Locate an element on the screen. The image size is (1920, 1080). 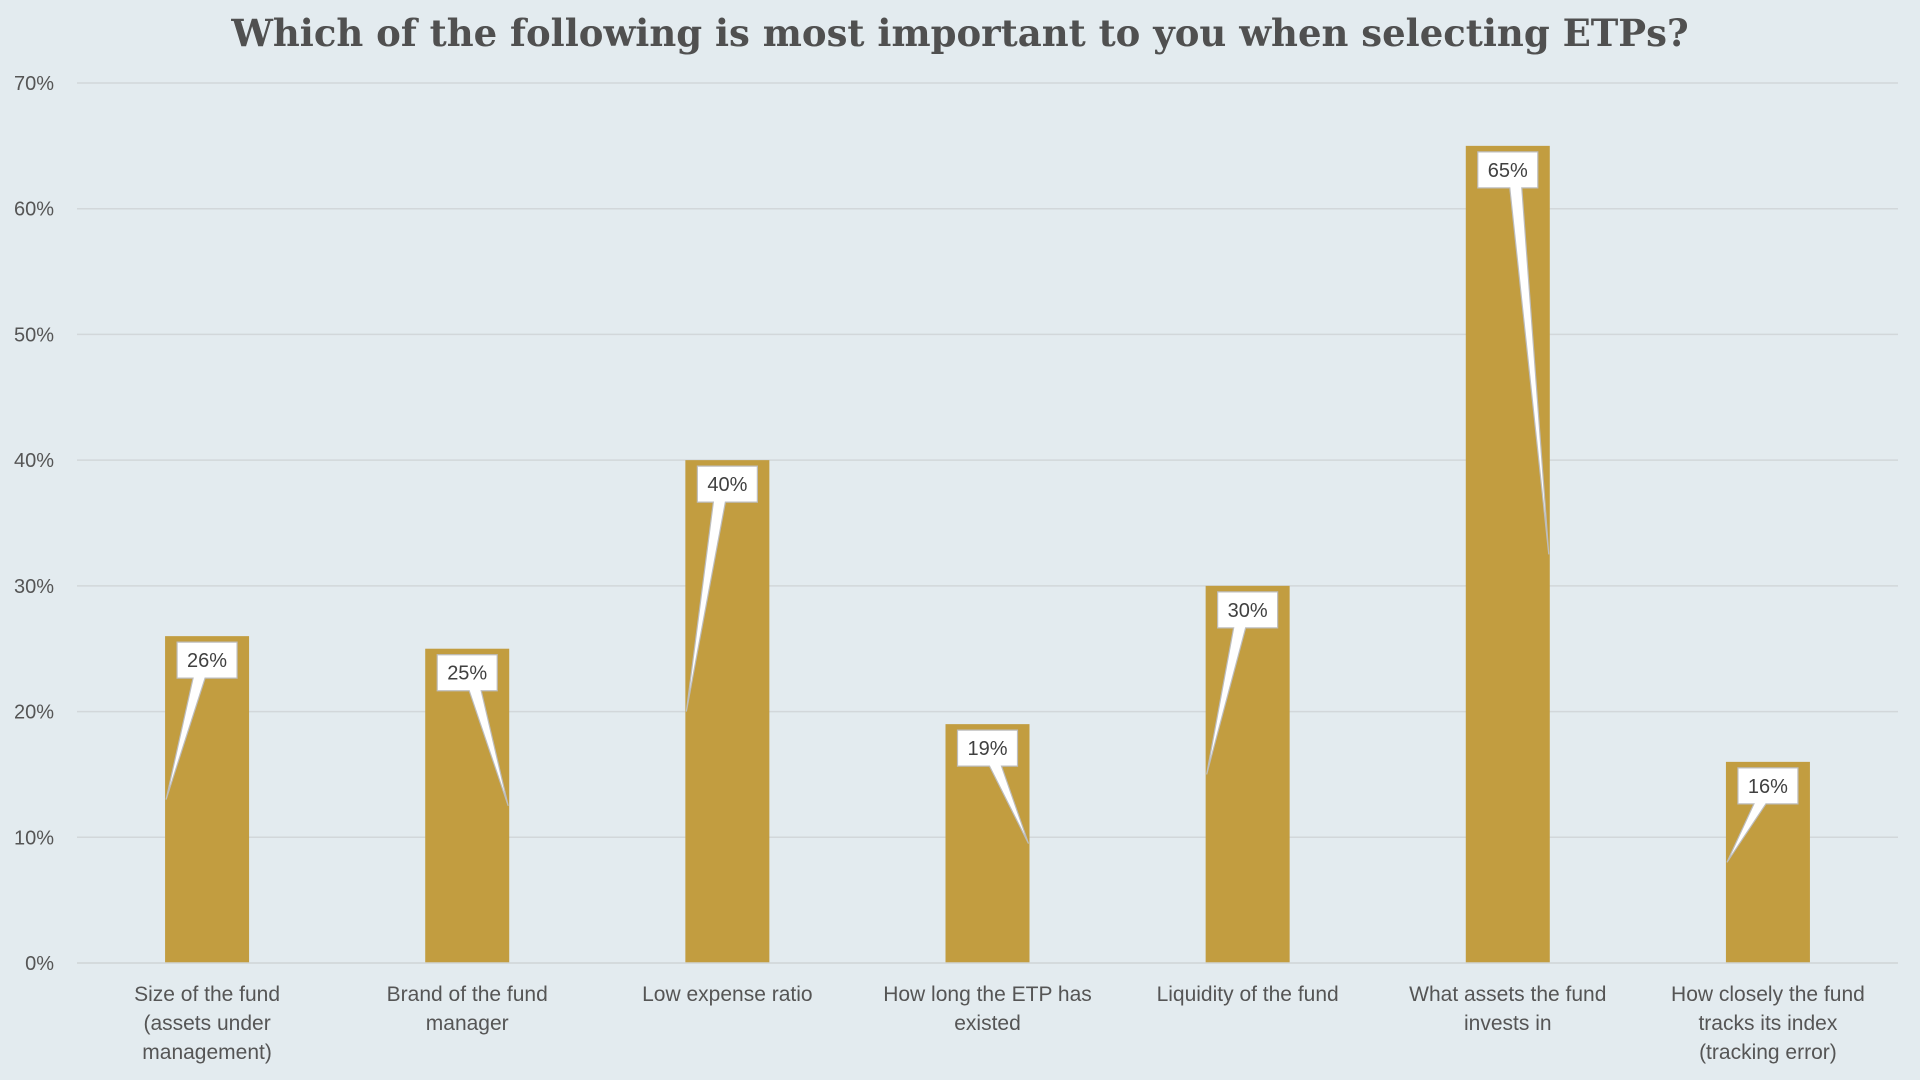
data-label: 25% is located at coordinates (467, 674).